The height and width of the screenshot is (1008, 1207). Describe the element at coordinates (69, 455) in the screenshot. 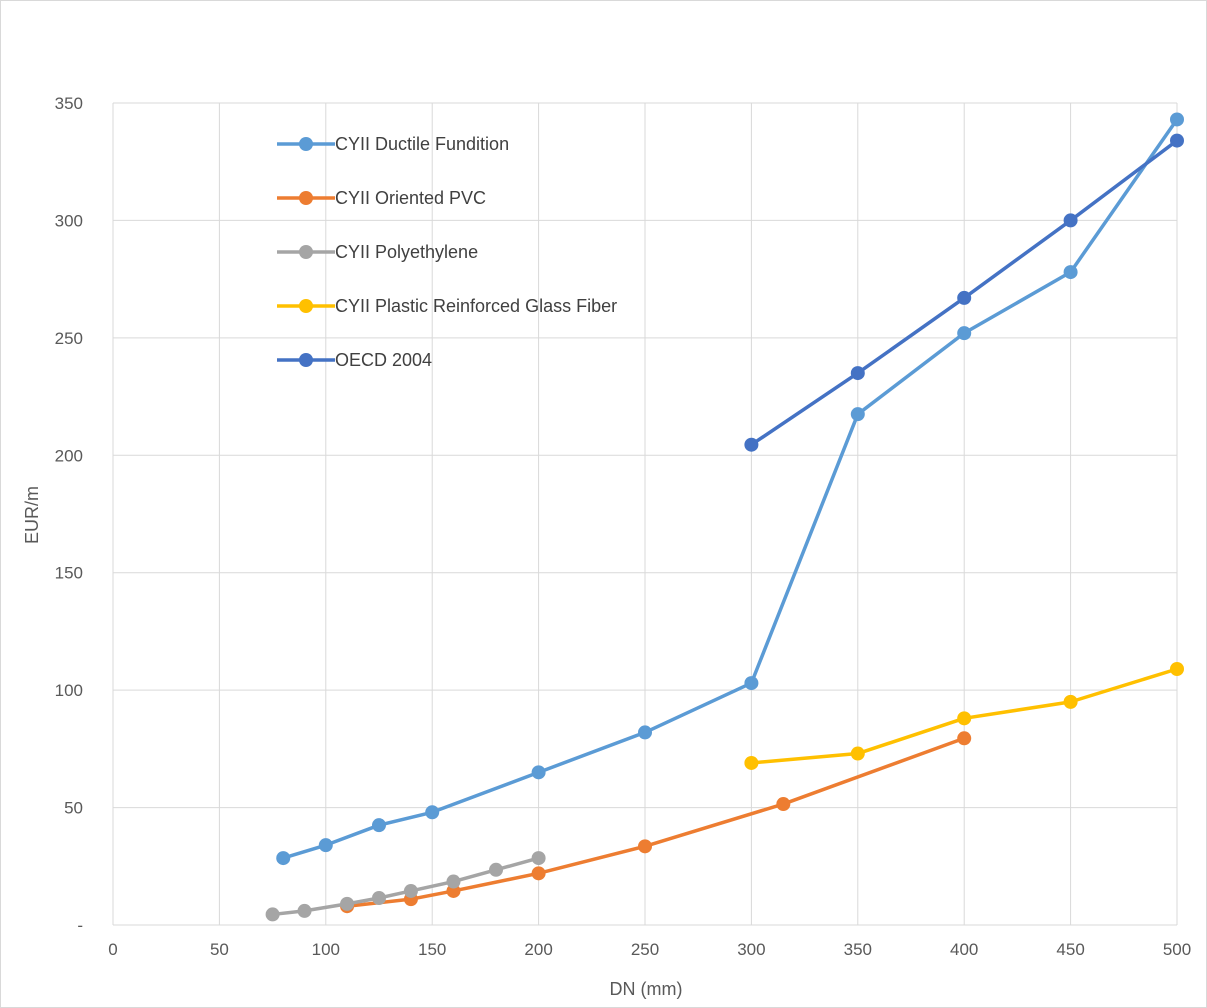

I see `y-tick-label: 200` at that location.